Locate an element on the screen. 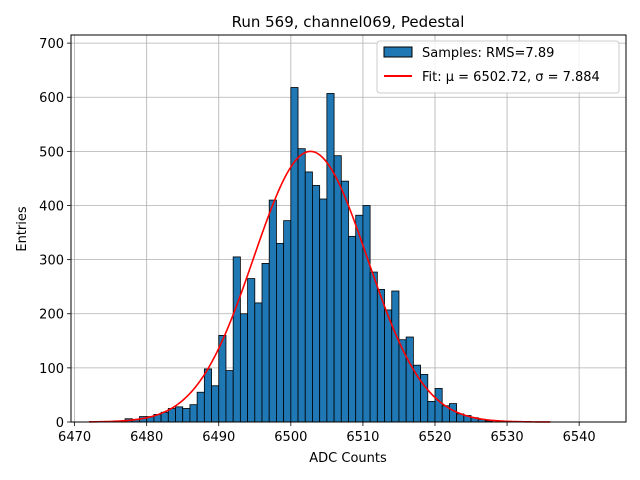 The width and height of the screenshot is (640, 480). x-axis-ticks: 6470 6480 6490 6500 6510 6520 6530 6540 is located at coordinates (327, 433).